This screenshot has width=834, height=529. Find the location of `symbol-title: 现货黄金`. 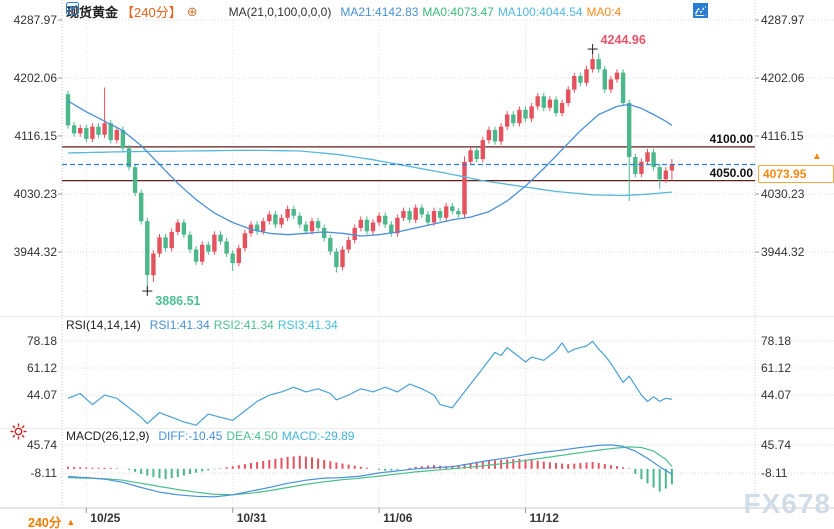

symbol-title: 现货黄金 is located at coordinates (92, 12).